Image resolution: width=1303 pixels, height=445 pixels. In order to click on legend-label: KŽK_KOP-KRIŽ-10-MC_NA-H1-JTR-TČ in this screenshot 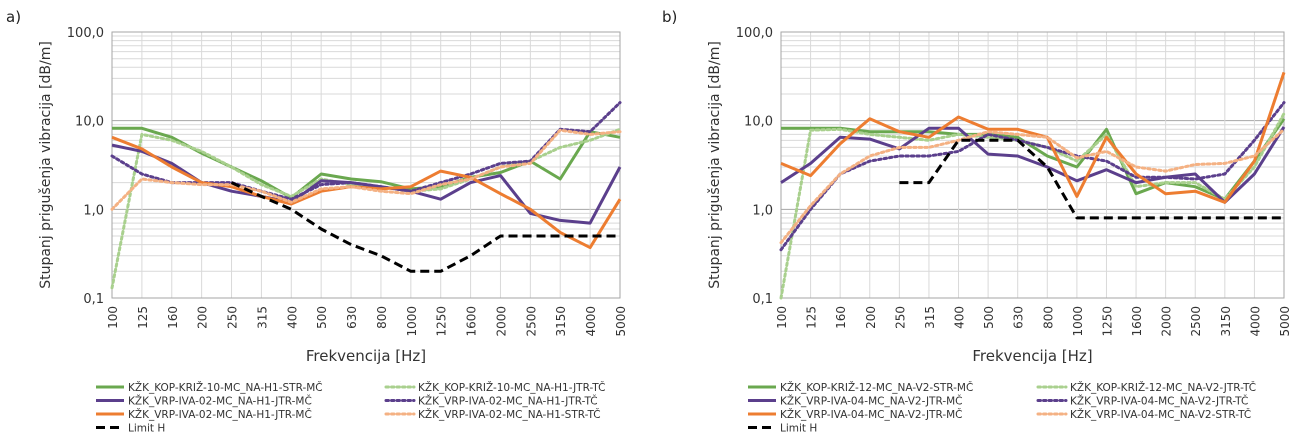, I will do `click(511, 387)`.